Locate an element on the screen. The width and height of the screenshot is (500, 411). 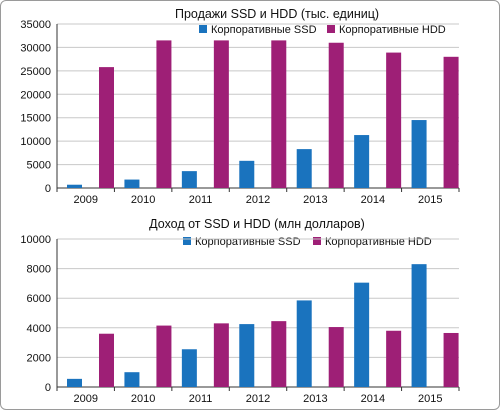
revenue-xtick-label: 2013 is located at coordinates (315, 399).